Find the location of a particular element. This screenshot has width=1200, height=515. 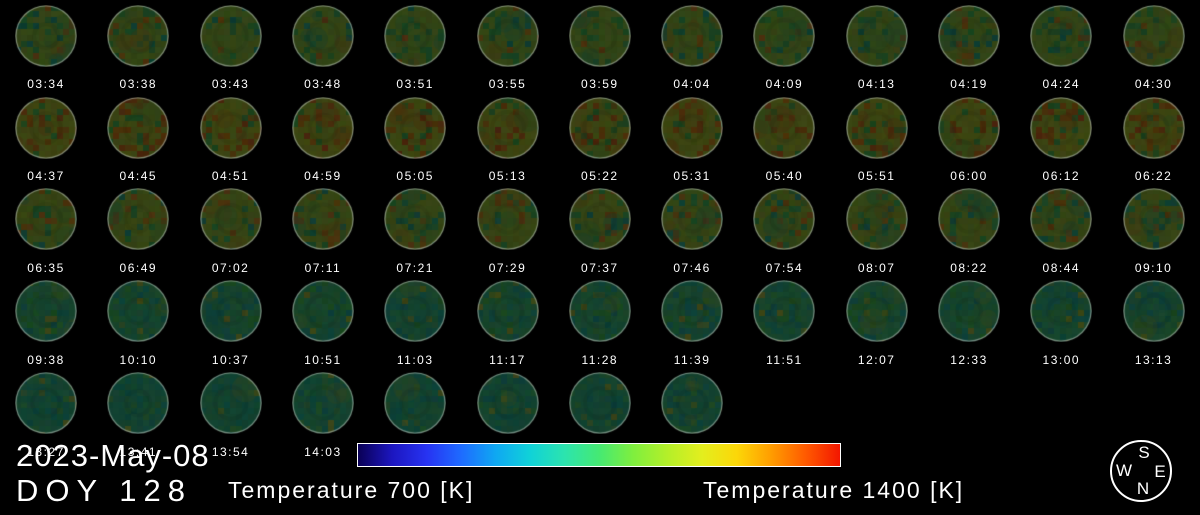

disk-timestamp: 10:37 is located at coordinates (230, 360).